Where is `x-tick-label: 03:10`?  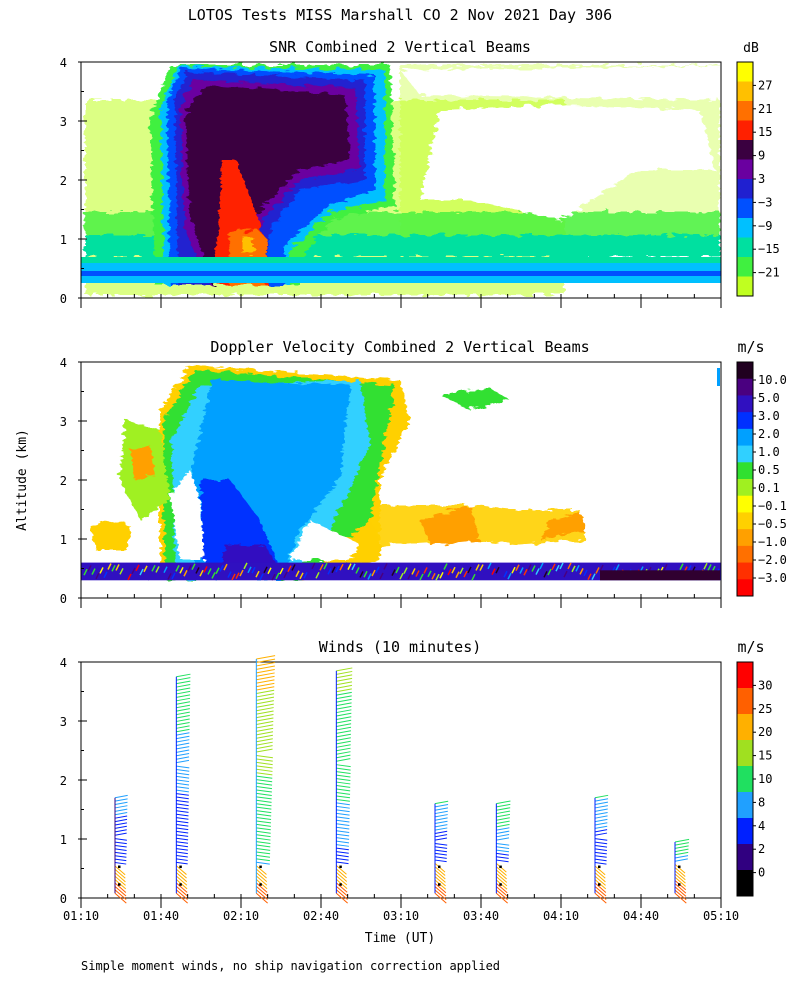 x-tick-label: 03:10 is located at coordinates (401, 916).